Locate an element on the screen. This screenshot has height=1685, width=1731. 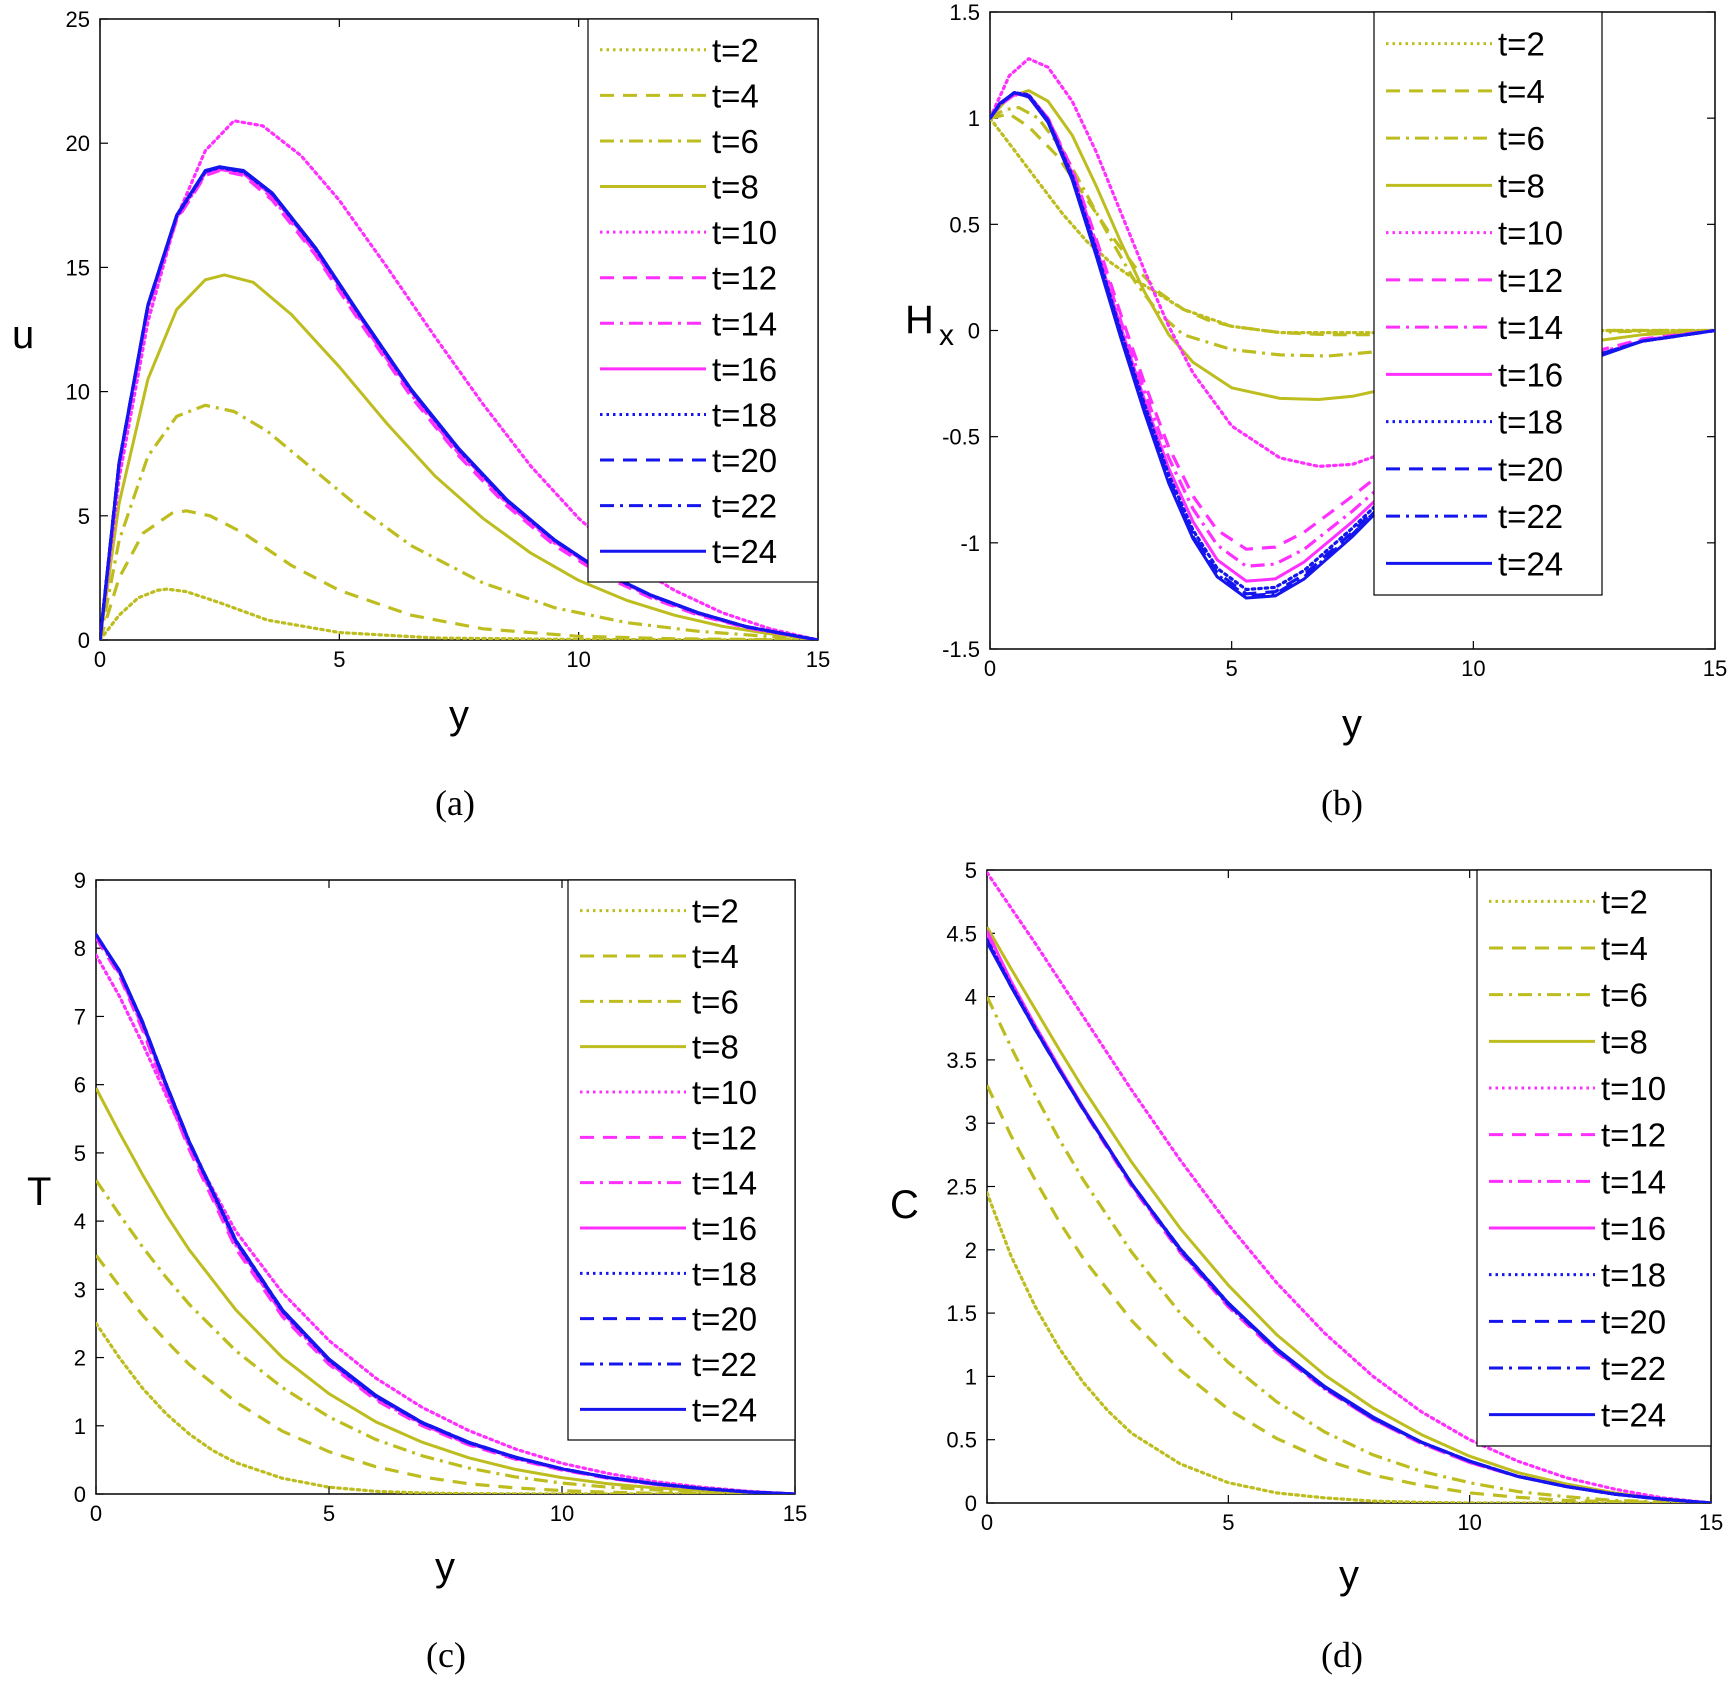
y-axis-label: u is located at coordinates (23, 335).